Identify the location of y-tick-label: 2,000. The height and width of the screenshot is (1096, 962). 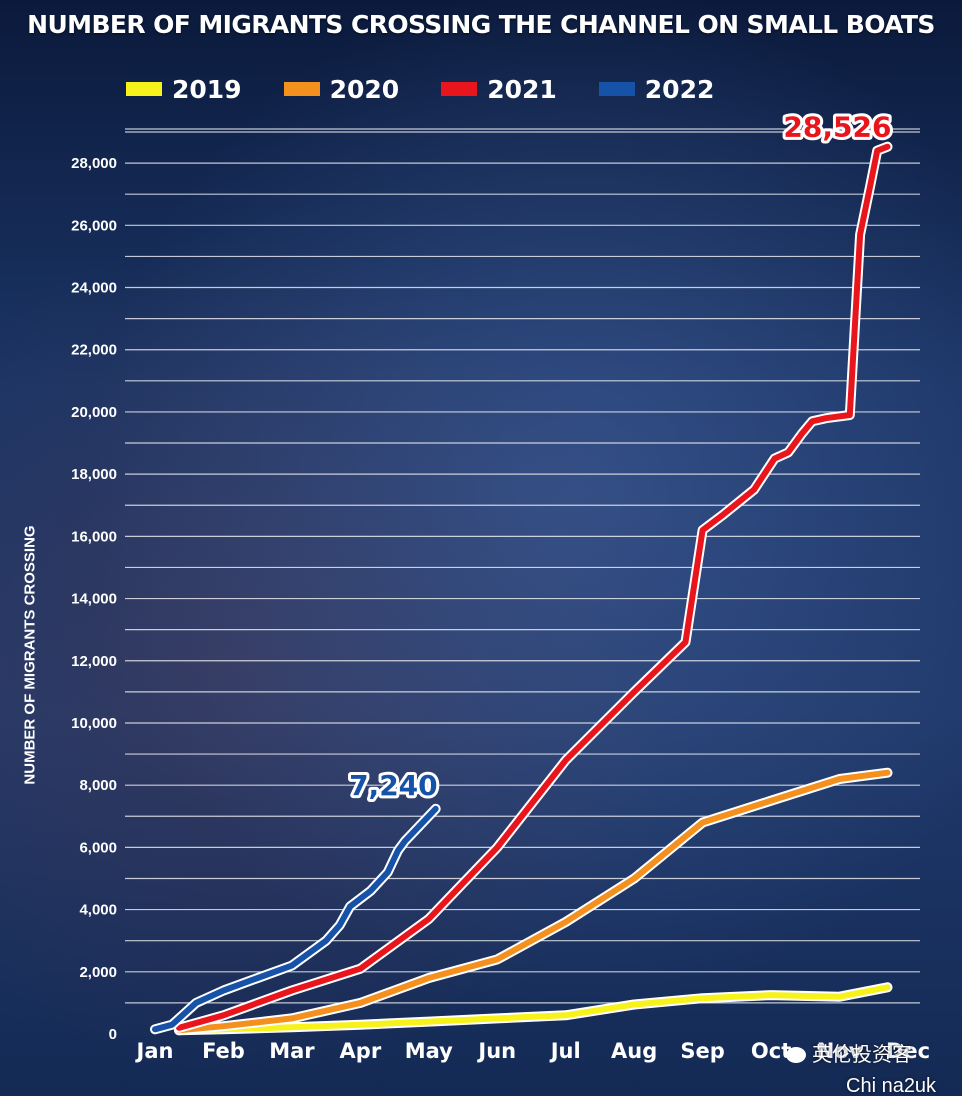
(98, 972).